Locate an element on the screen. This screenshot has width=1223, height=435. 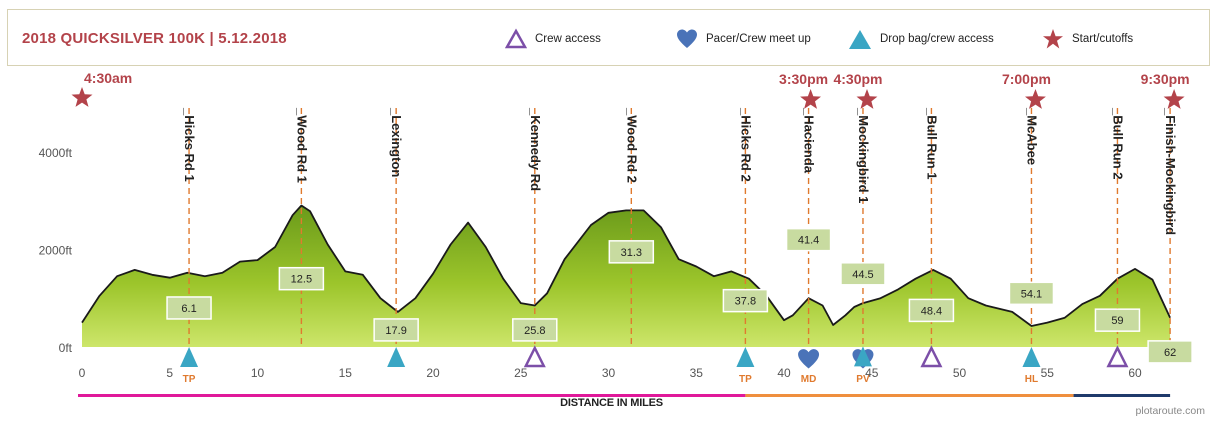
y-tick-label: 0ft is located at coordinates (66, 348).